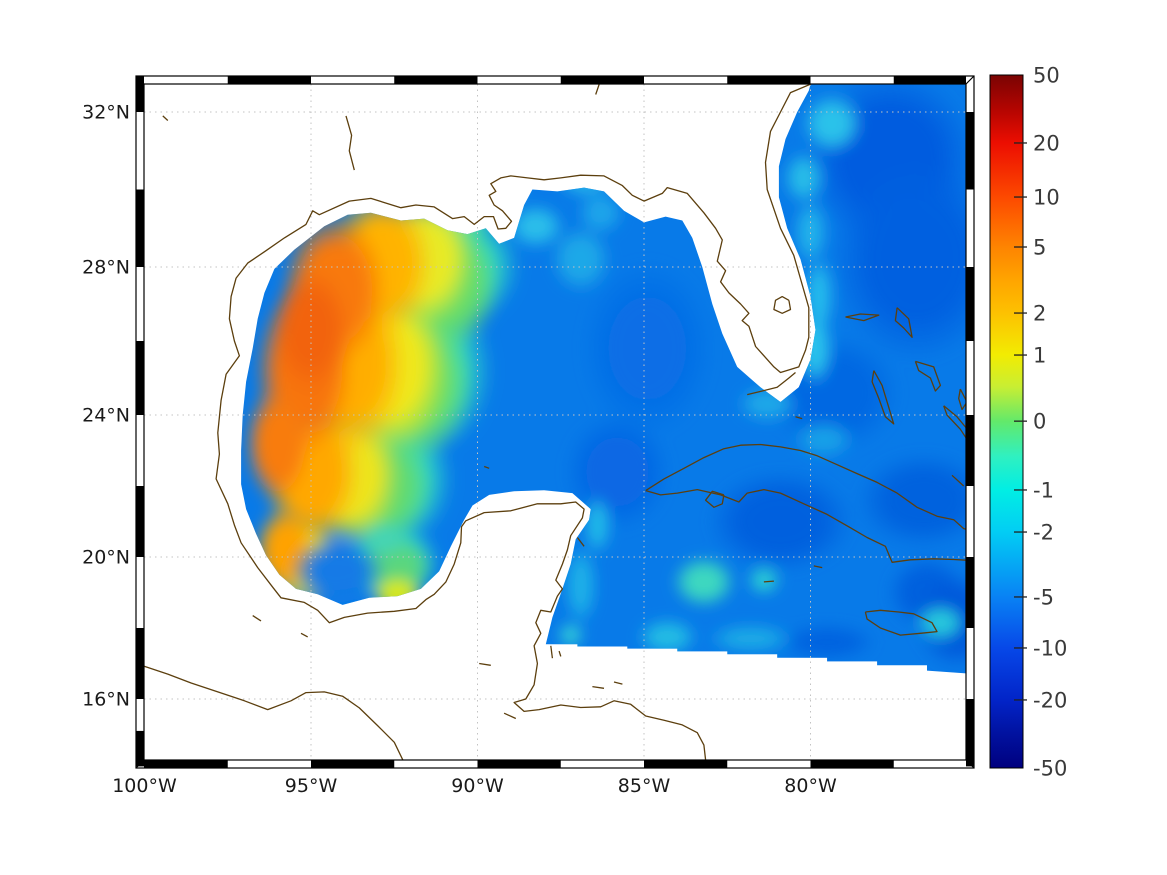 Image resolution: width=1167 pixels, height=875 pixels. I want to click on colorbar-label-2: 2, so click(1039, 314).